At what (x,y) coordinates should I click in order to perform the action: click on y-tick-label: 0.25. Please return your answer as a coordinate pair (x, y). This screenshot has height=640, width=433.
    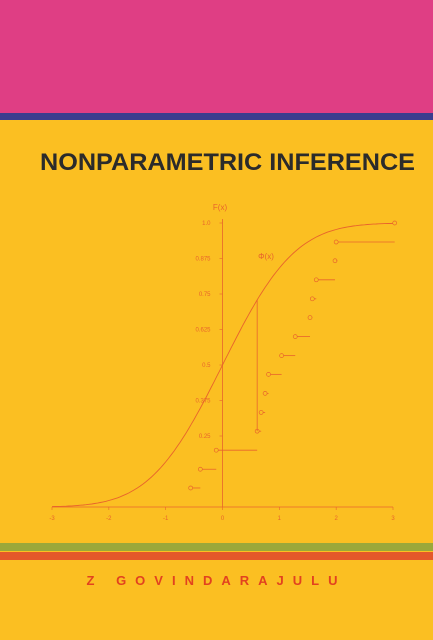
    Looking at the image, I should click on (205, 437).